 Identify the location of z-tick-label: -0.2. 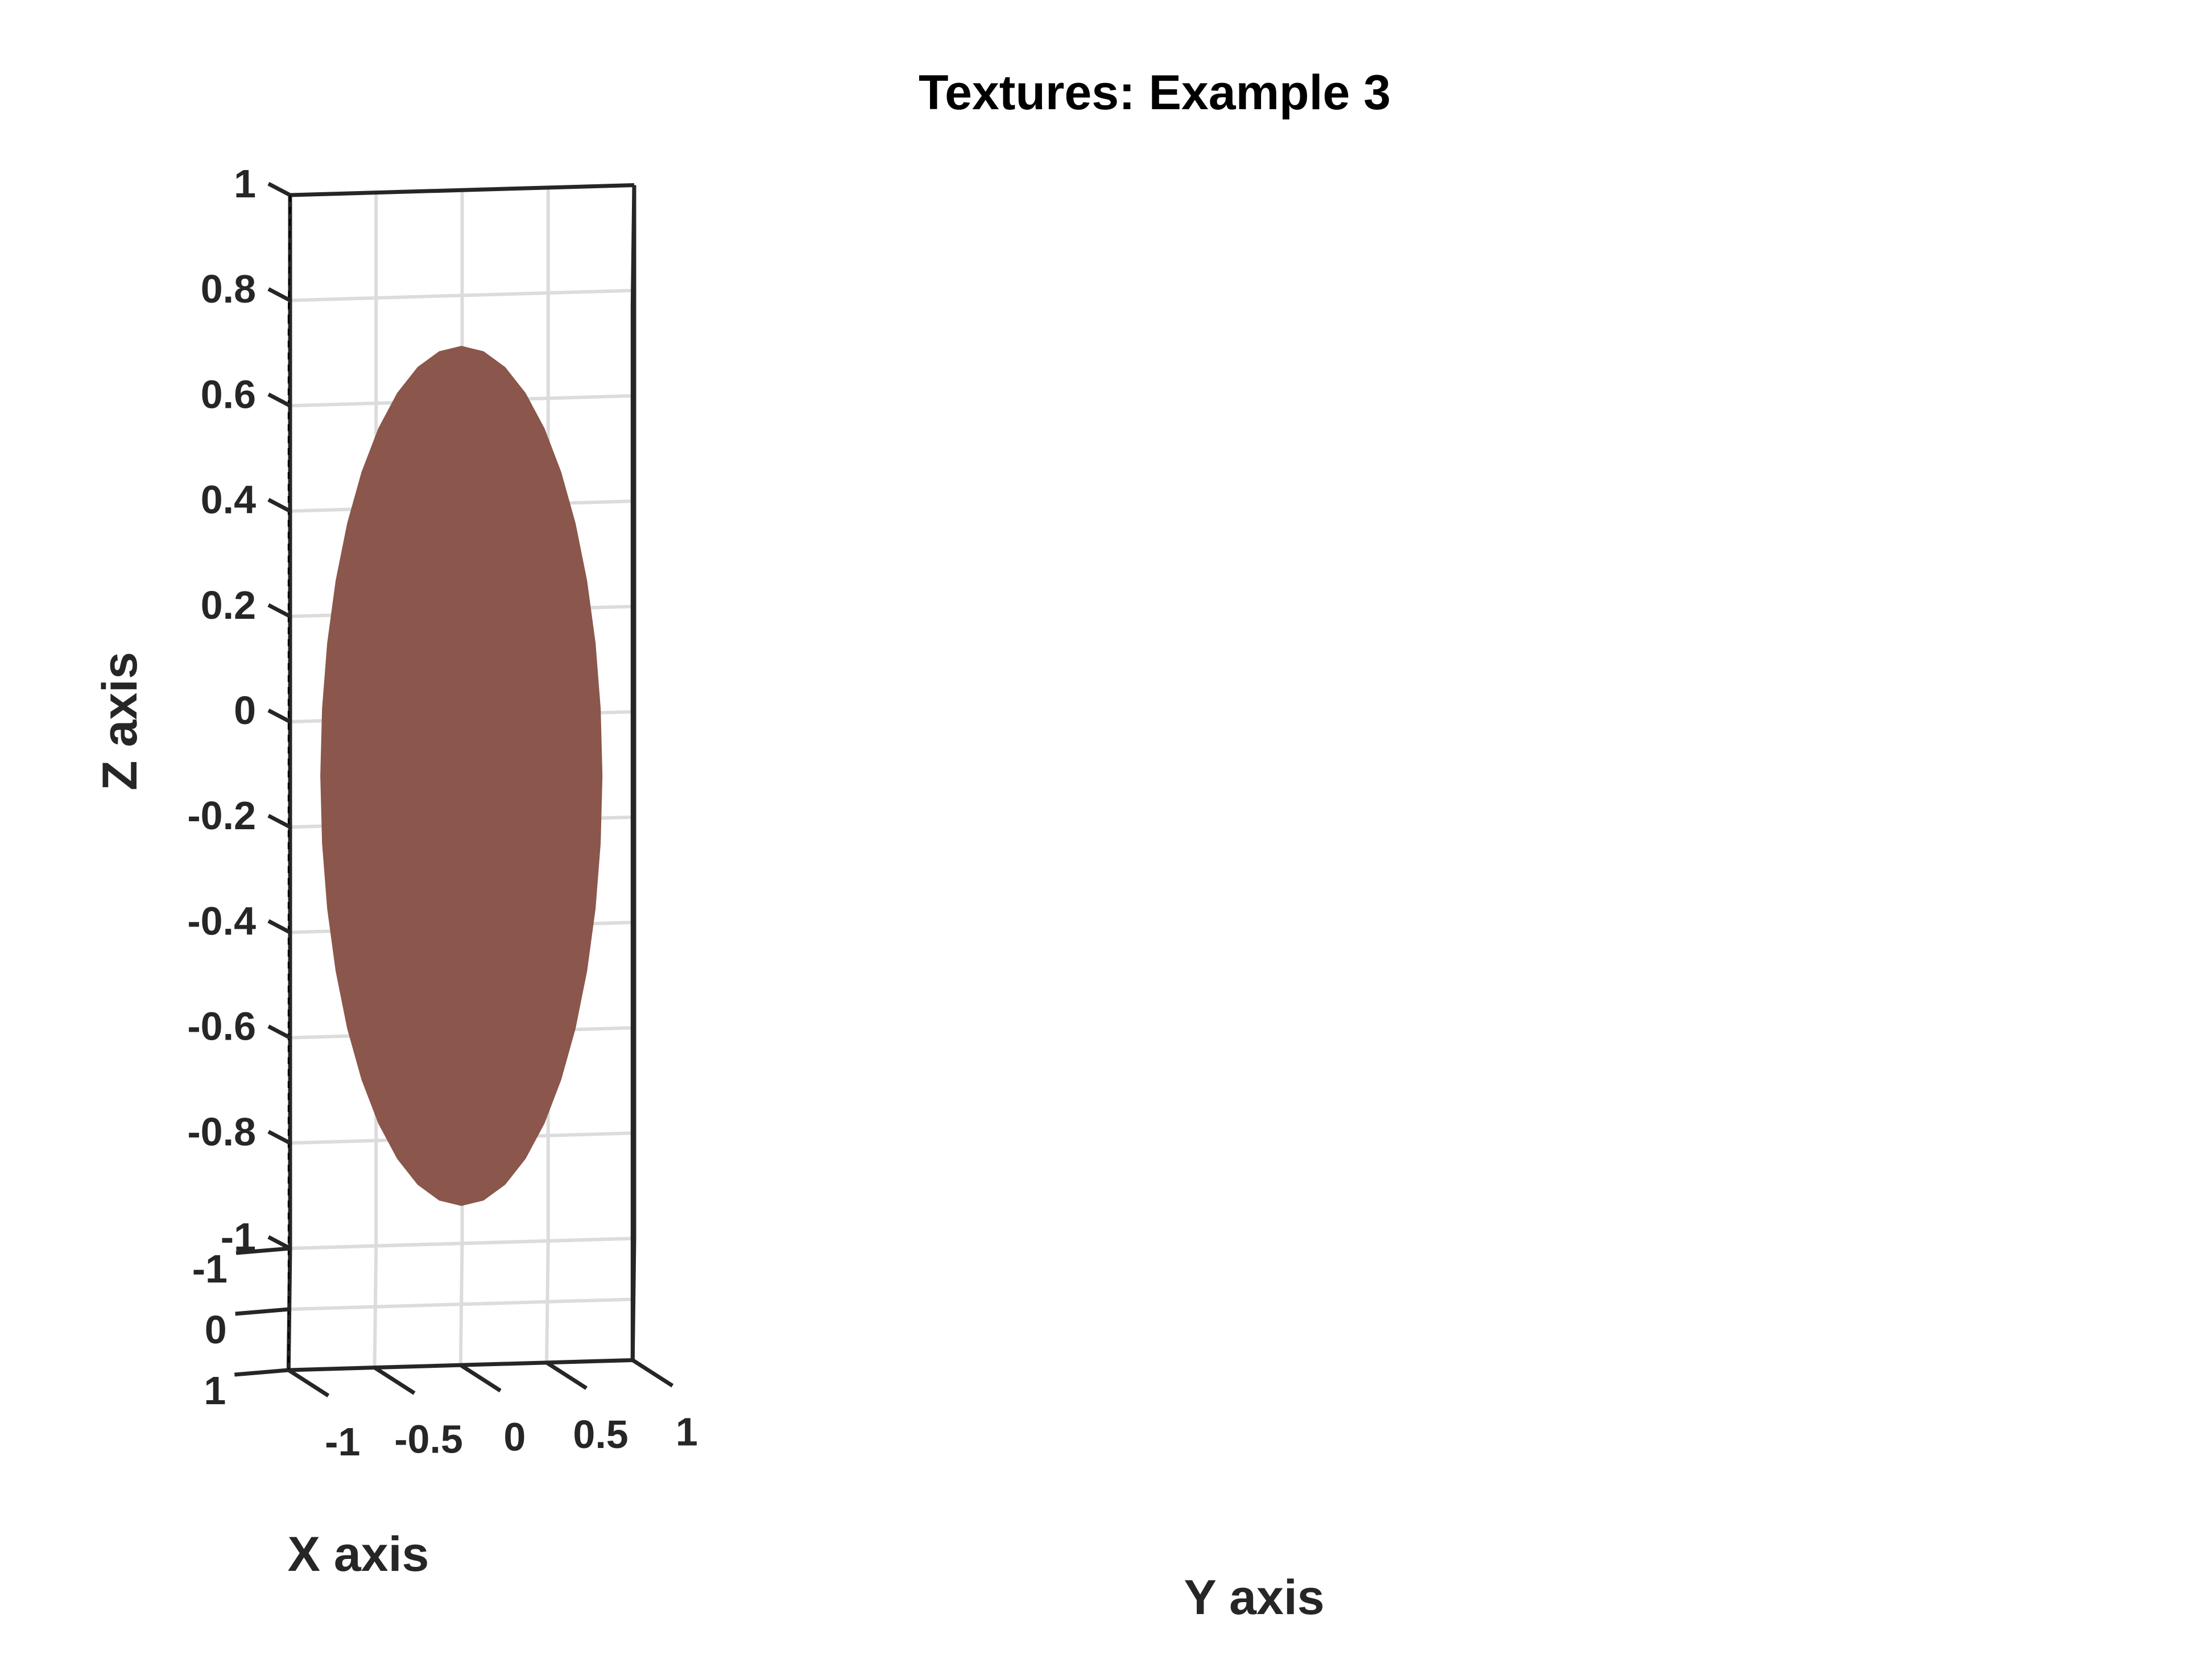
(221, 816).